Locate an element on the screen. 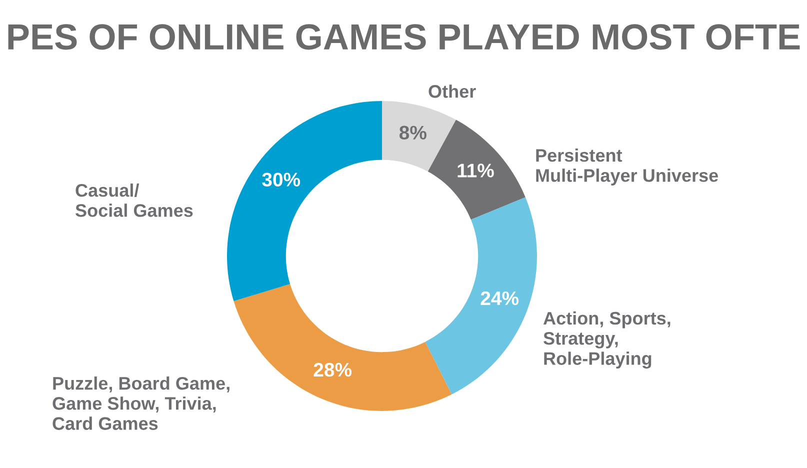 This screenshot has width=807, height=468. data-label: 24% is located at coordinates (499, 298).